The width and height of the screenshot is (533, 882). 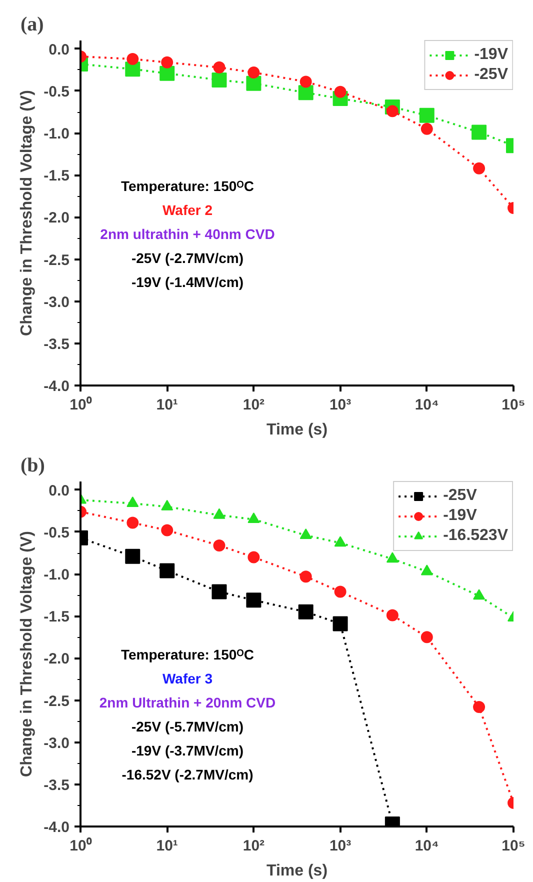 I want to click on chart-title: (b), so click(x=32, y=465).